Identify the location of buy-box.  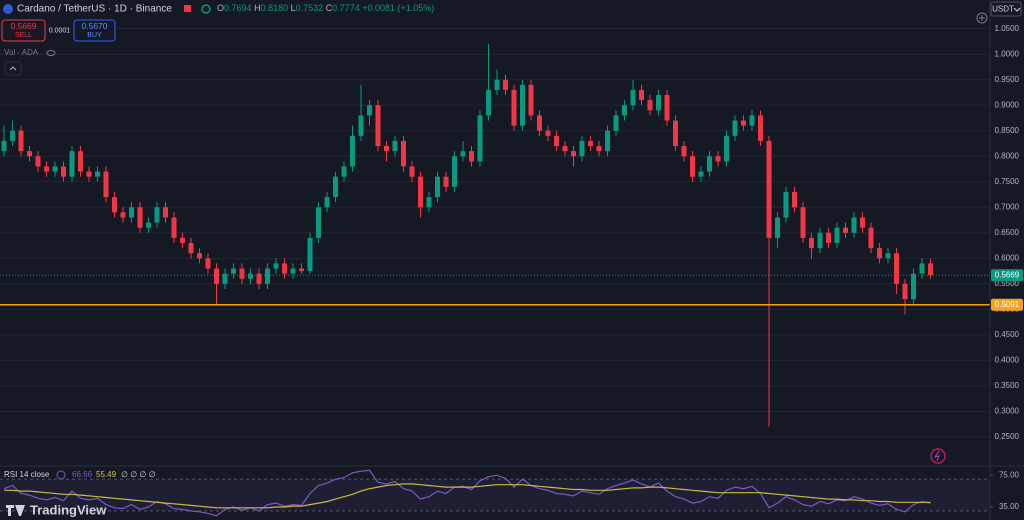
(94, 30).